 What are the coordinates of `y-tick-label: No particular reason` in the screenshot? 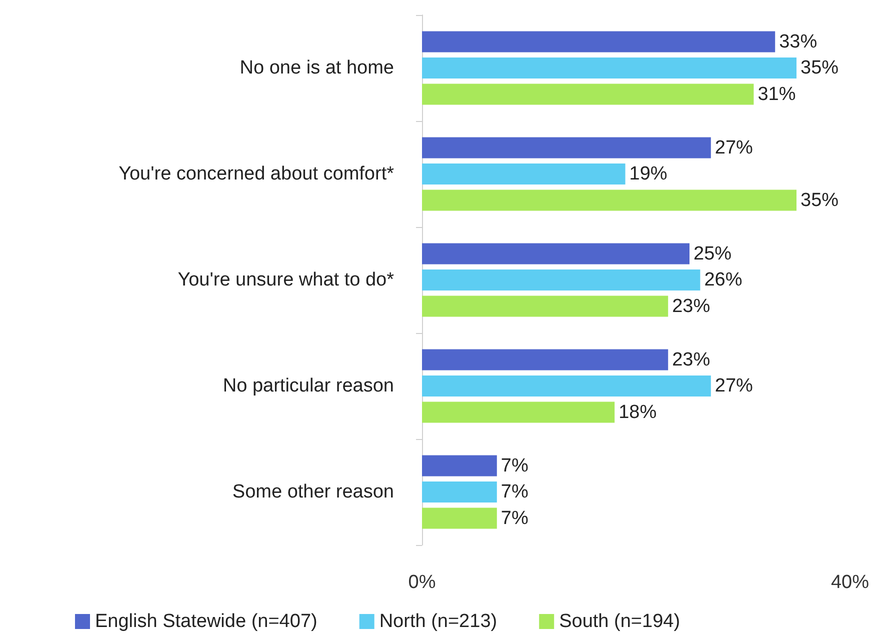 It's located at (308, 386).